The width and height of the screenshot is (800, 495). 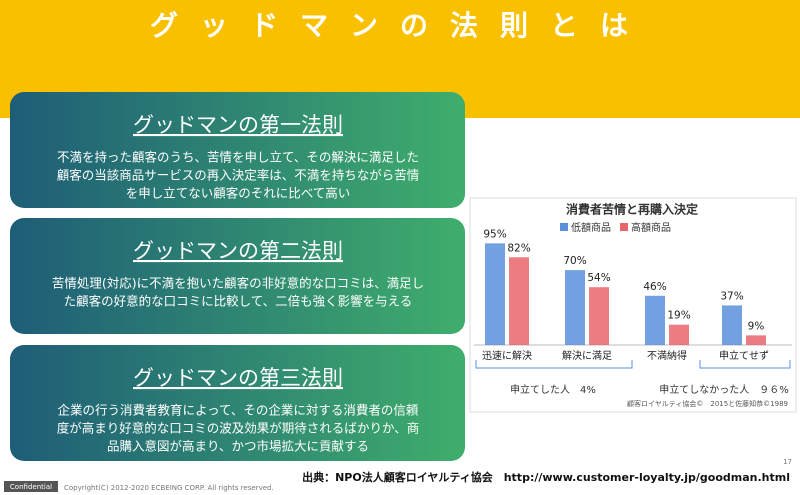 What do you see at coordinates (654, 287) in the screenshot?
I see `value-label: 46%` at bounding box center [654, 287].